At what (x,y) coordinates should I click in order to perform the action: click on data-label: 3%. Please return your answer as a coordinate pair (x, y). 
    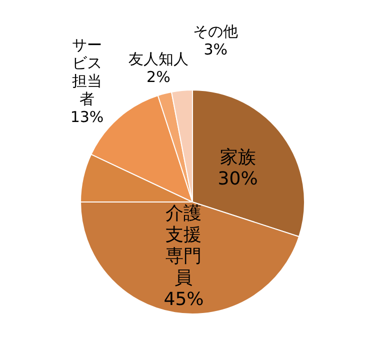
    Looking at the image, I should click on (216, 49).